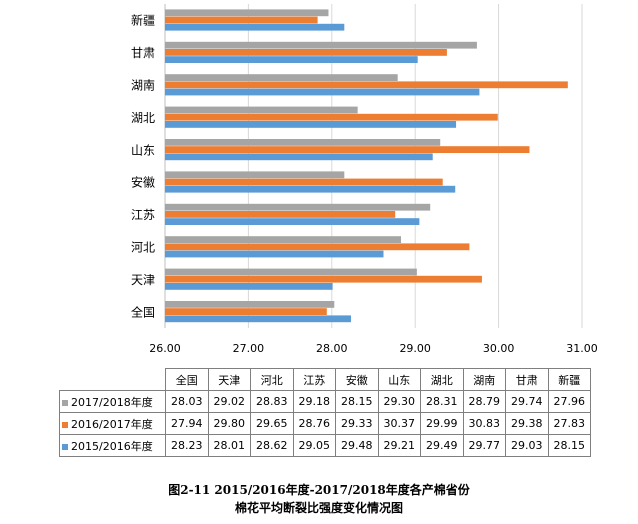  Describe the element at coordinates (527, 379) in the screenshot. I see `table-header-cell: 甘肃` at that location.